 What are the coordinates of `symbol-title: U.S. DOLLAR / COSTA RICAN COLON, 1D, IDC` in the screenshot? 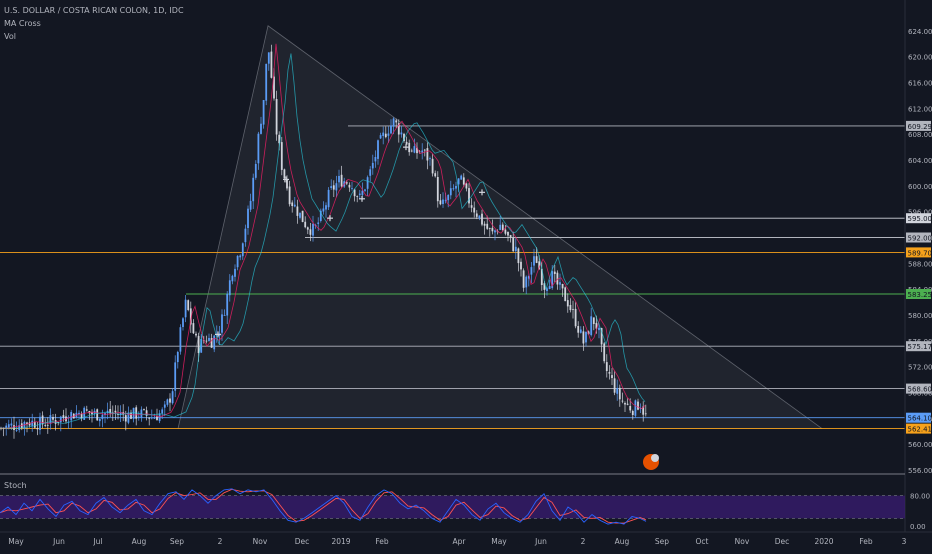 It's located at (94, 10).